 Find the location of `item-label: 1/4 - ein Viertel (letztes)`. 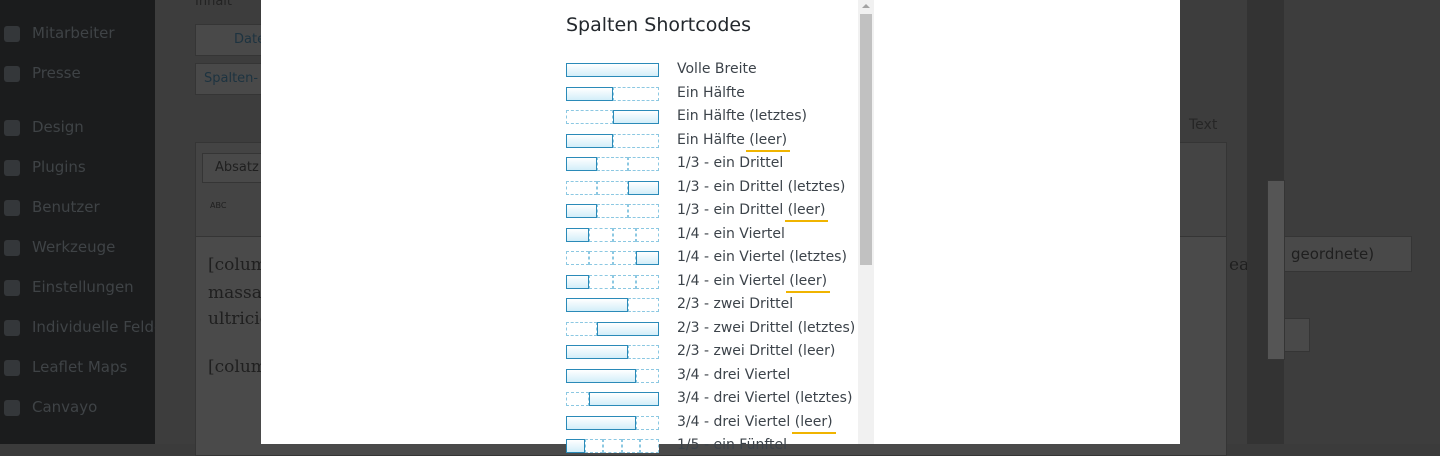

item-label: 1/4 - ein Viertel (letztes) is located at coordinates (762, 257).